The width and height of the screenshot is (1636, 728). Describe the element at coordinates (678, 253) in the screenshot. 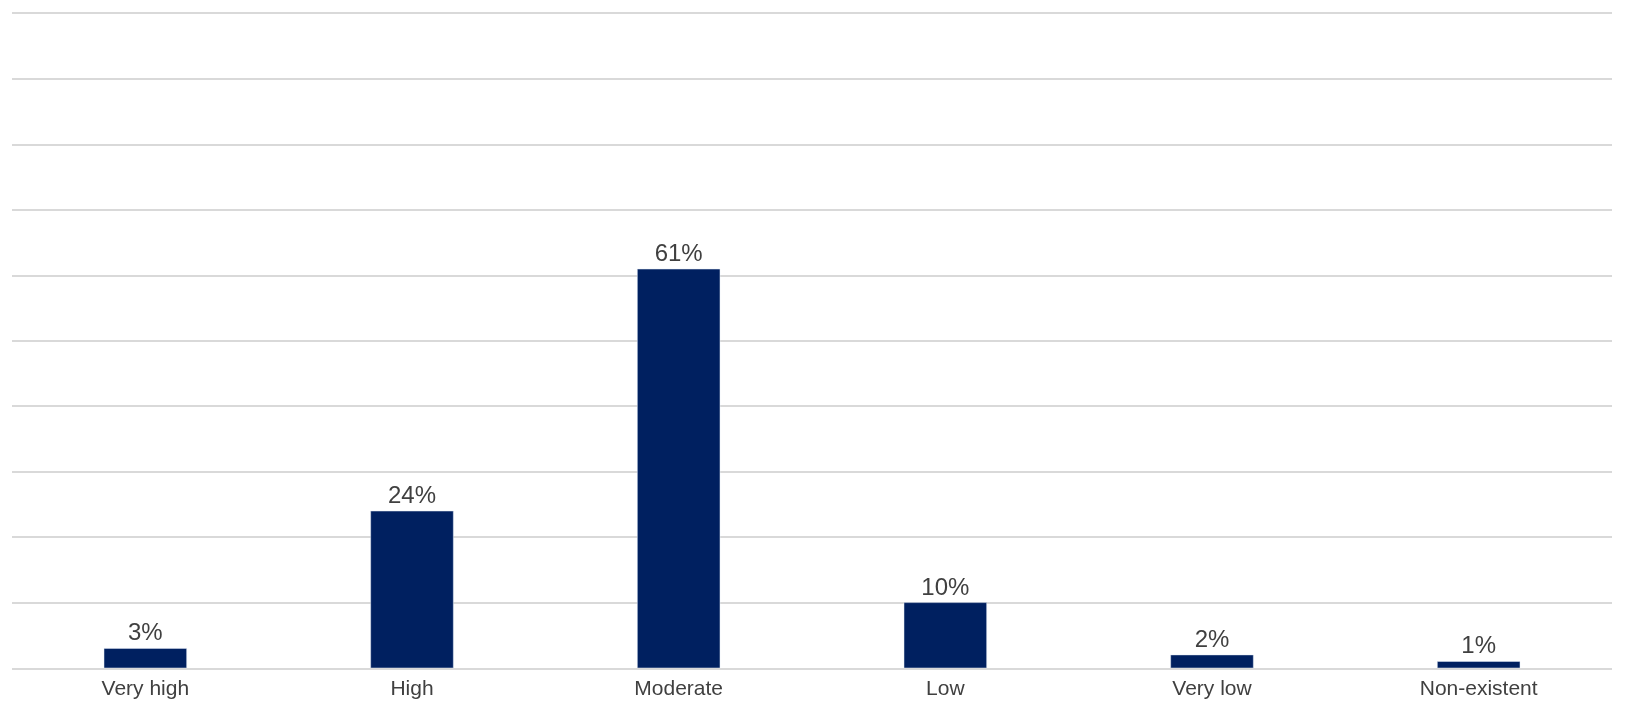

I see `data-label: 61%` at that location.